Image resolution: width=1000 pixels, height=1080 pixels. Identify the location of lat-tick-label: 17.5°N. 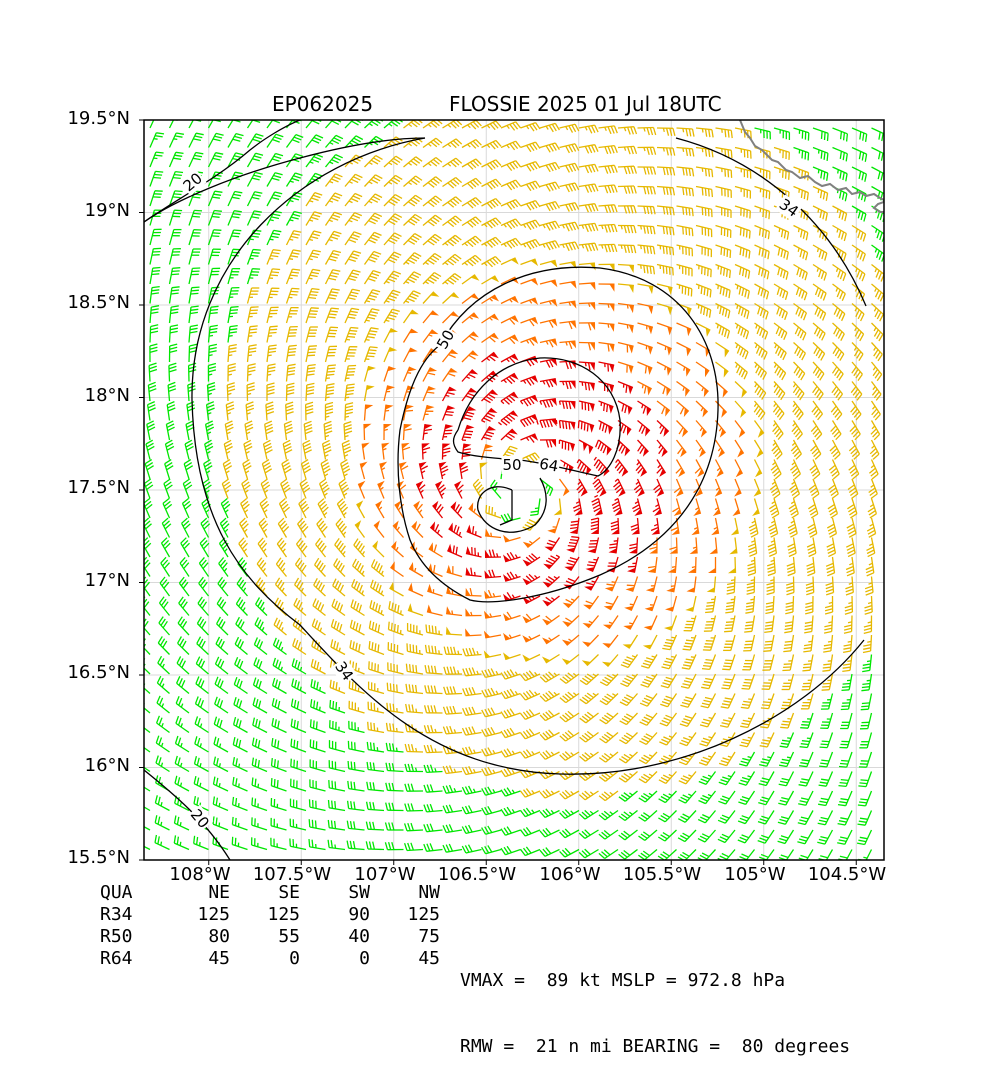
(65, 487).